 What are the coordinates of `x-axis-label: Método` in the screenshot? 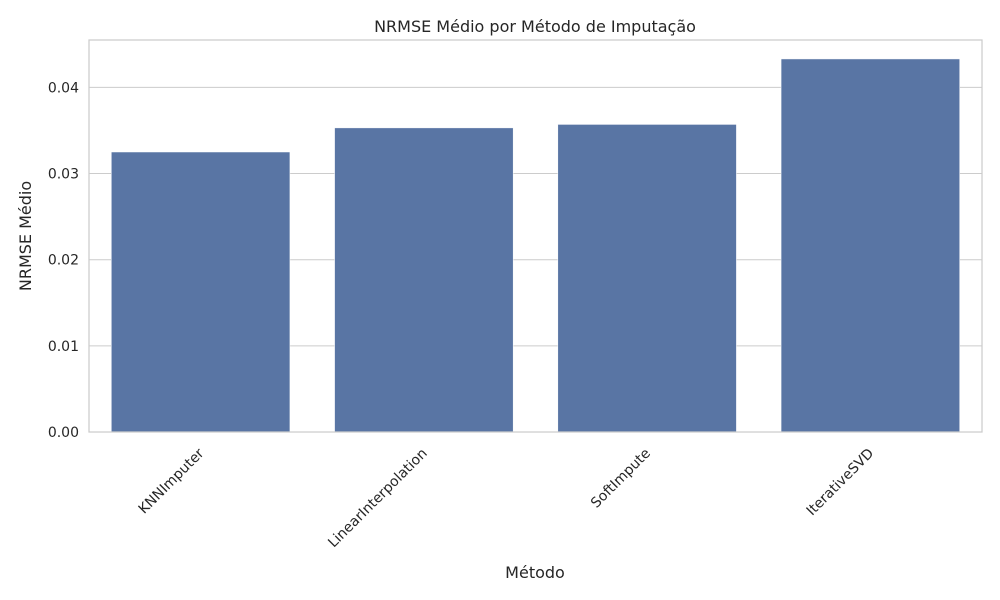 It's located at (535, 572).